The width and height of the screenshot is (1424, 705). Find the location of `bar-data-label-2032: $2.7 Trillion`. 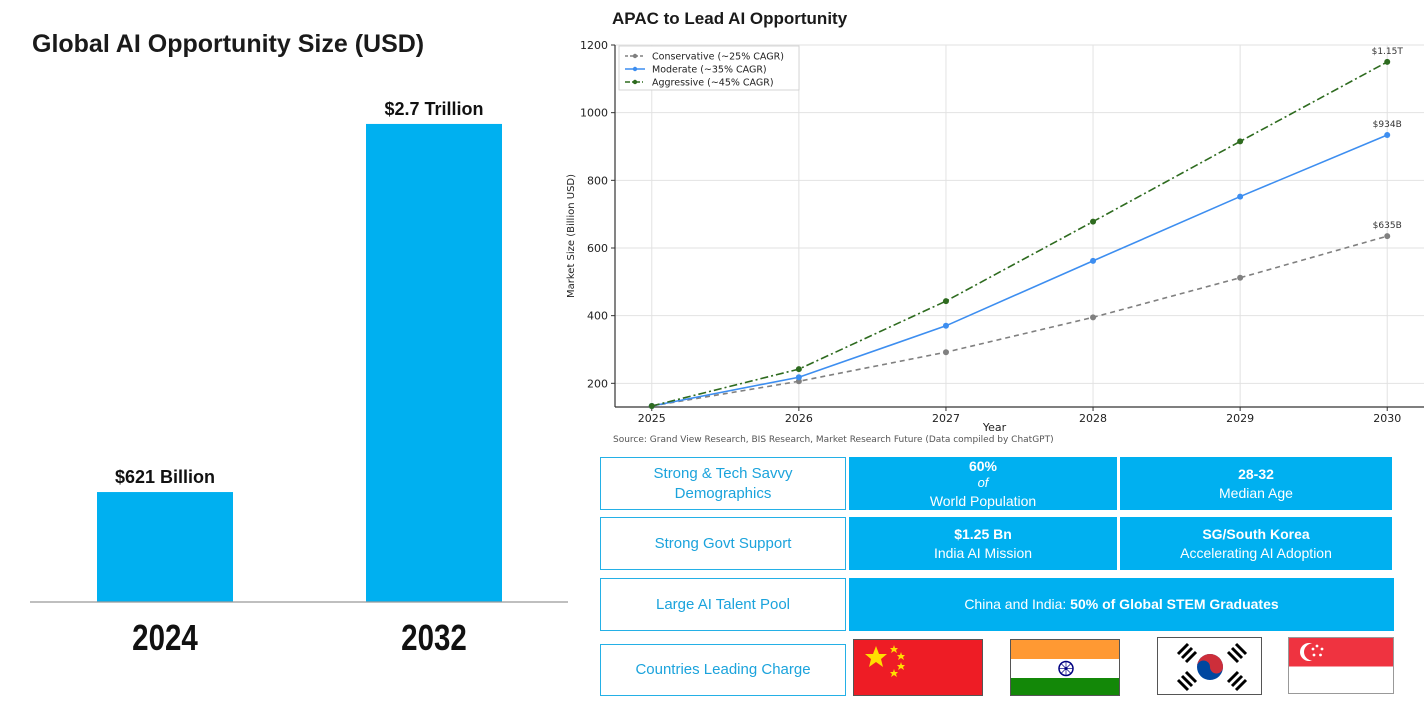

bar-data-label-2032: $2.7 Trillion is located at coordinates (433, 109).